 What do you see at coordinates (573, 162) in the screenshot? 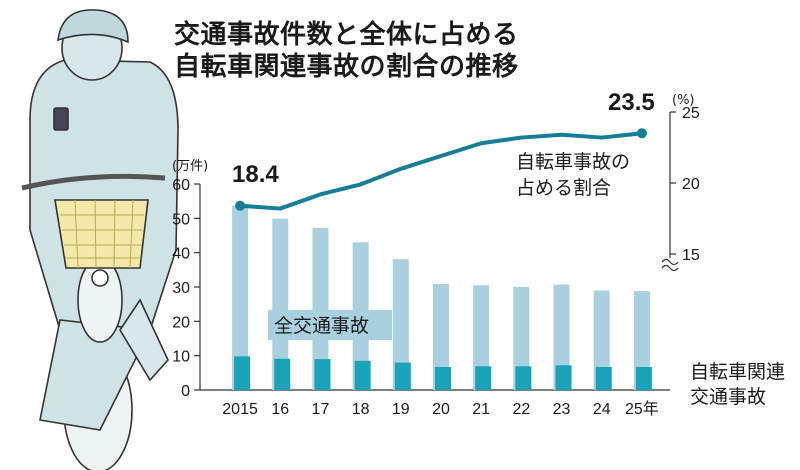
I see `share-line-label-line1: 自転車事故の` at bounding box center [573, 162].